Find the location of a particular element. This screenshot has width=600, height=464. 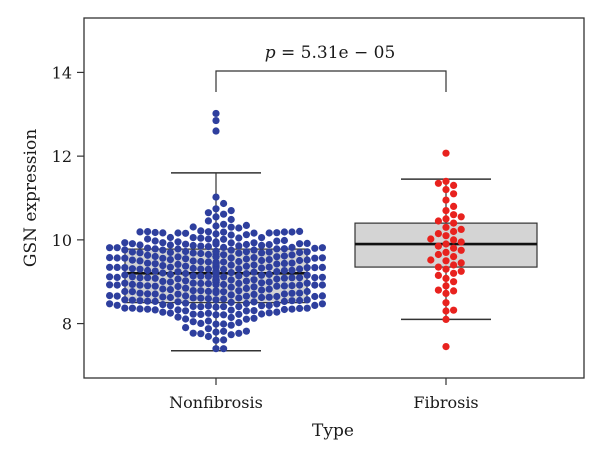

x-tick-label: Fibrosis is located at coordinates (445, 402).